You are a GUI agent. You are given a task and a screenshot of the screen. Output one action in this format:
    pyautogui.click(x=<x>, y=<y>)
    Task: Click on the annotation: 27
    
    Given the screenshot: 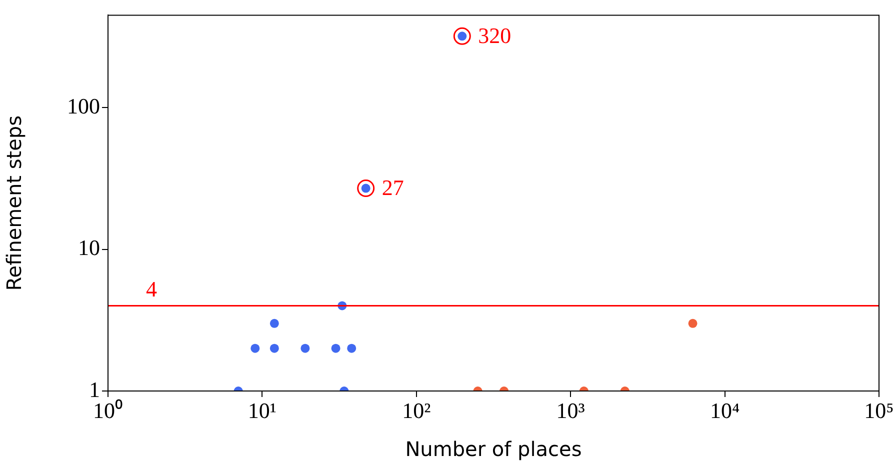 What is the action you would take?
    pyautogui.click(x=393, y=187)
    